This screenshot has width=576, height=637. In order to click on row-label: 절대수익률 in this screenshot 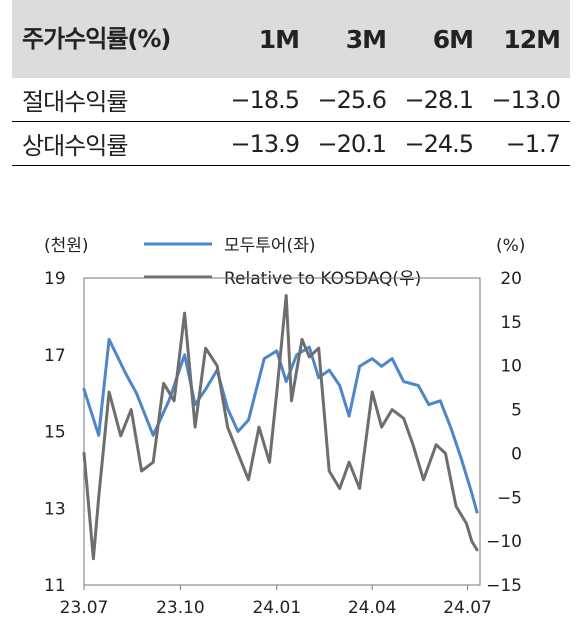, I will do `click(117, 100)`.